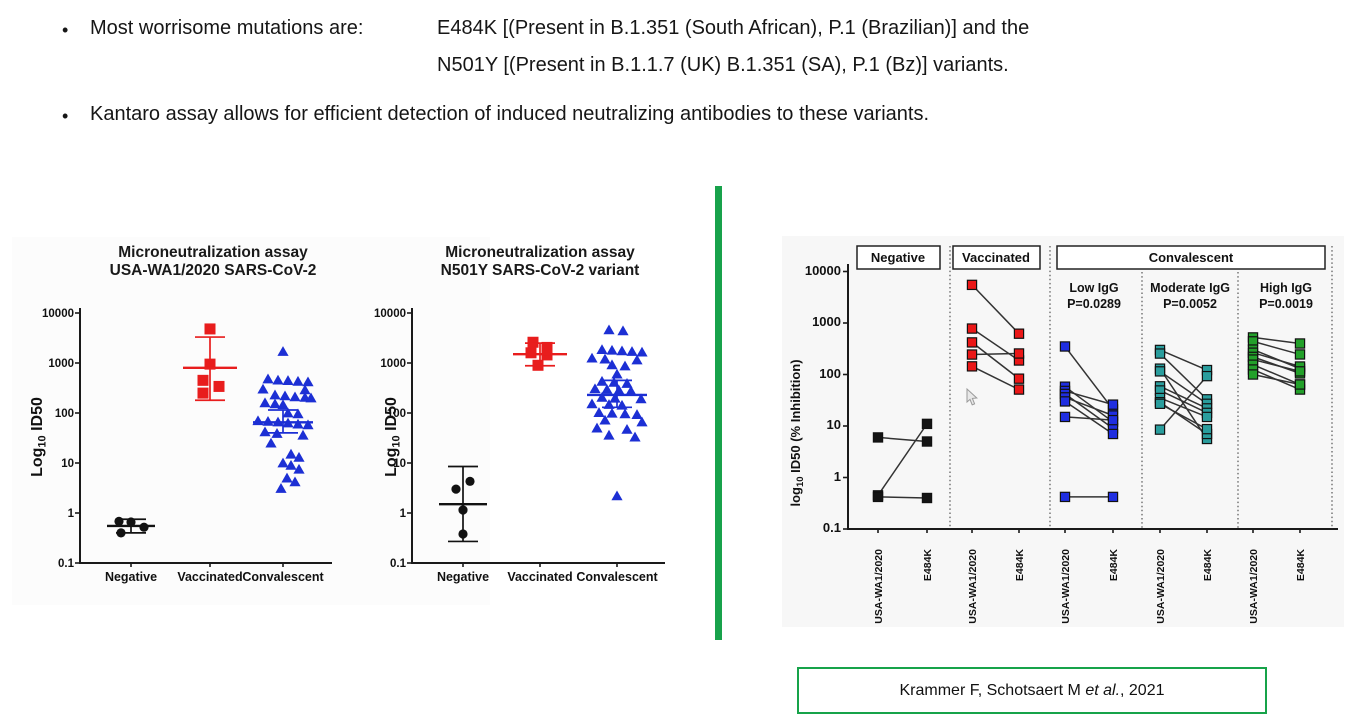  What do you see at coordinates (837, 476) in the screenshot?
I see `y-tick-label: 1` at bounding box center [837, 476].